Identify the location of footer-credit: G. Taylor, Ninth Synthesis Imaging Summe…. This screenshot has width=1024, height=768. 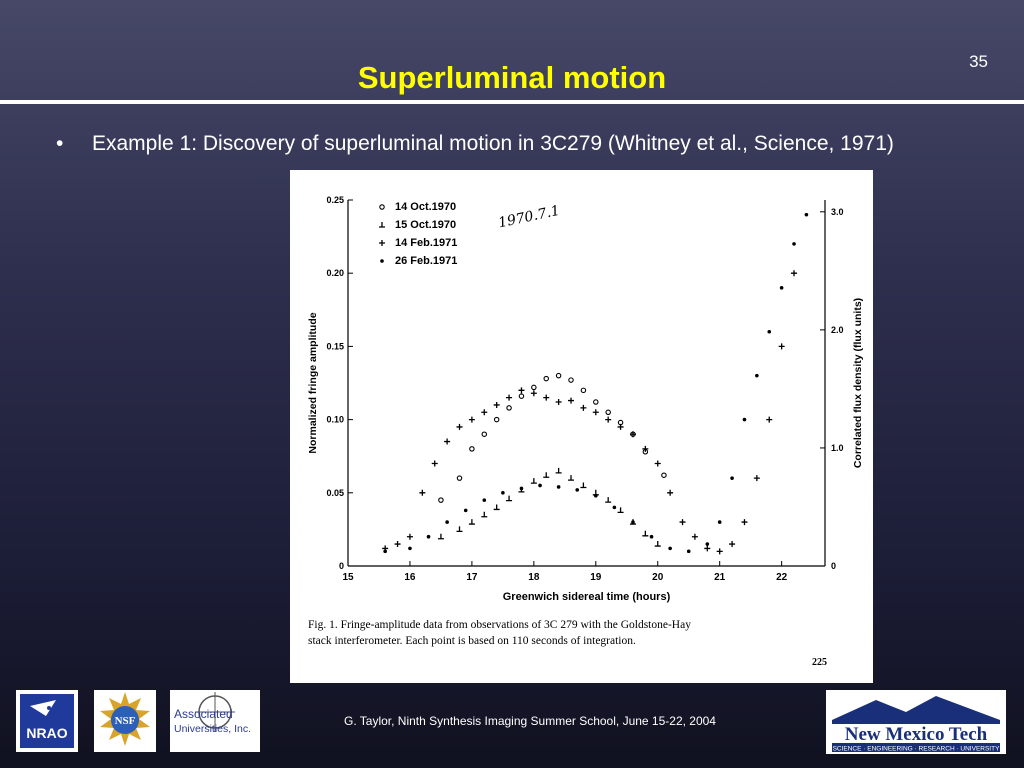
(530, 721).